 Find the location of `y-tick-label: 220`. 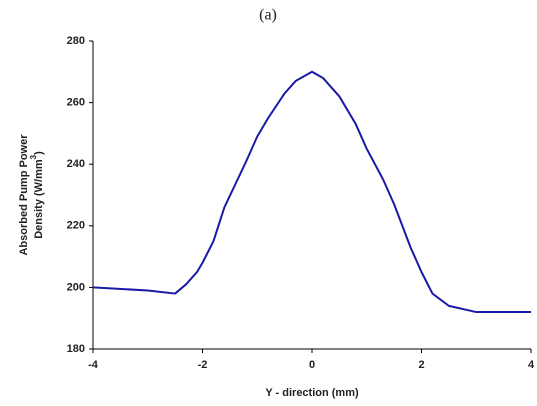

y-tick-label: 220 is located at coordinates (76, 226).